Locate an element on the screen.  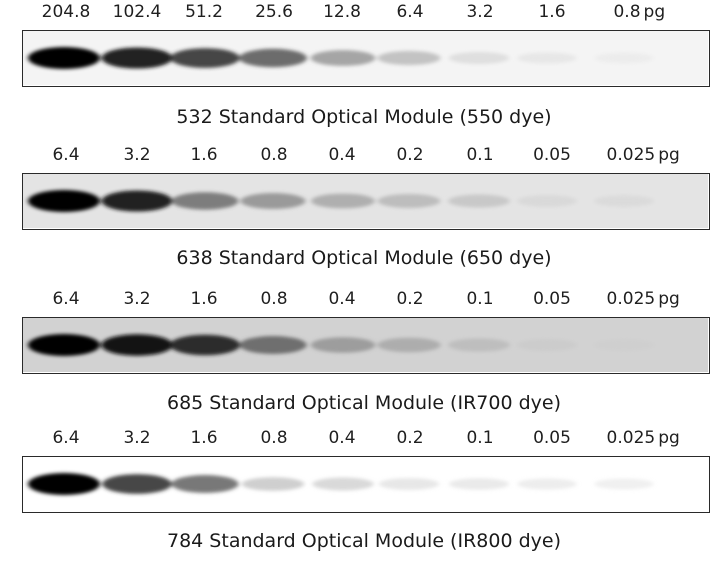
amount-value: 102.4 is located at coordinates (137, 12).